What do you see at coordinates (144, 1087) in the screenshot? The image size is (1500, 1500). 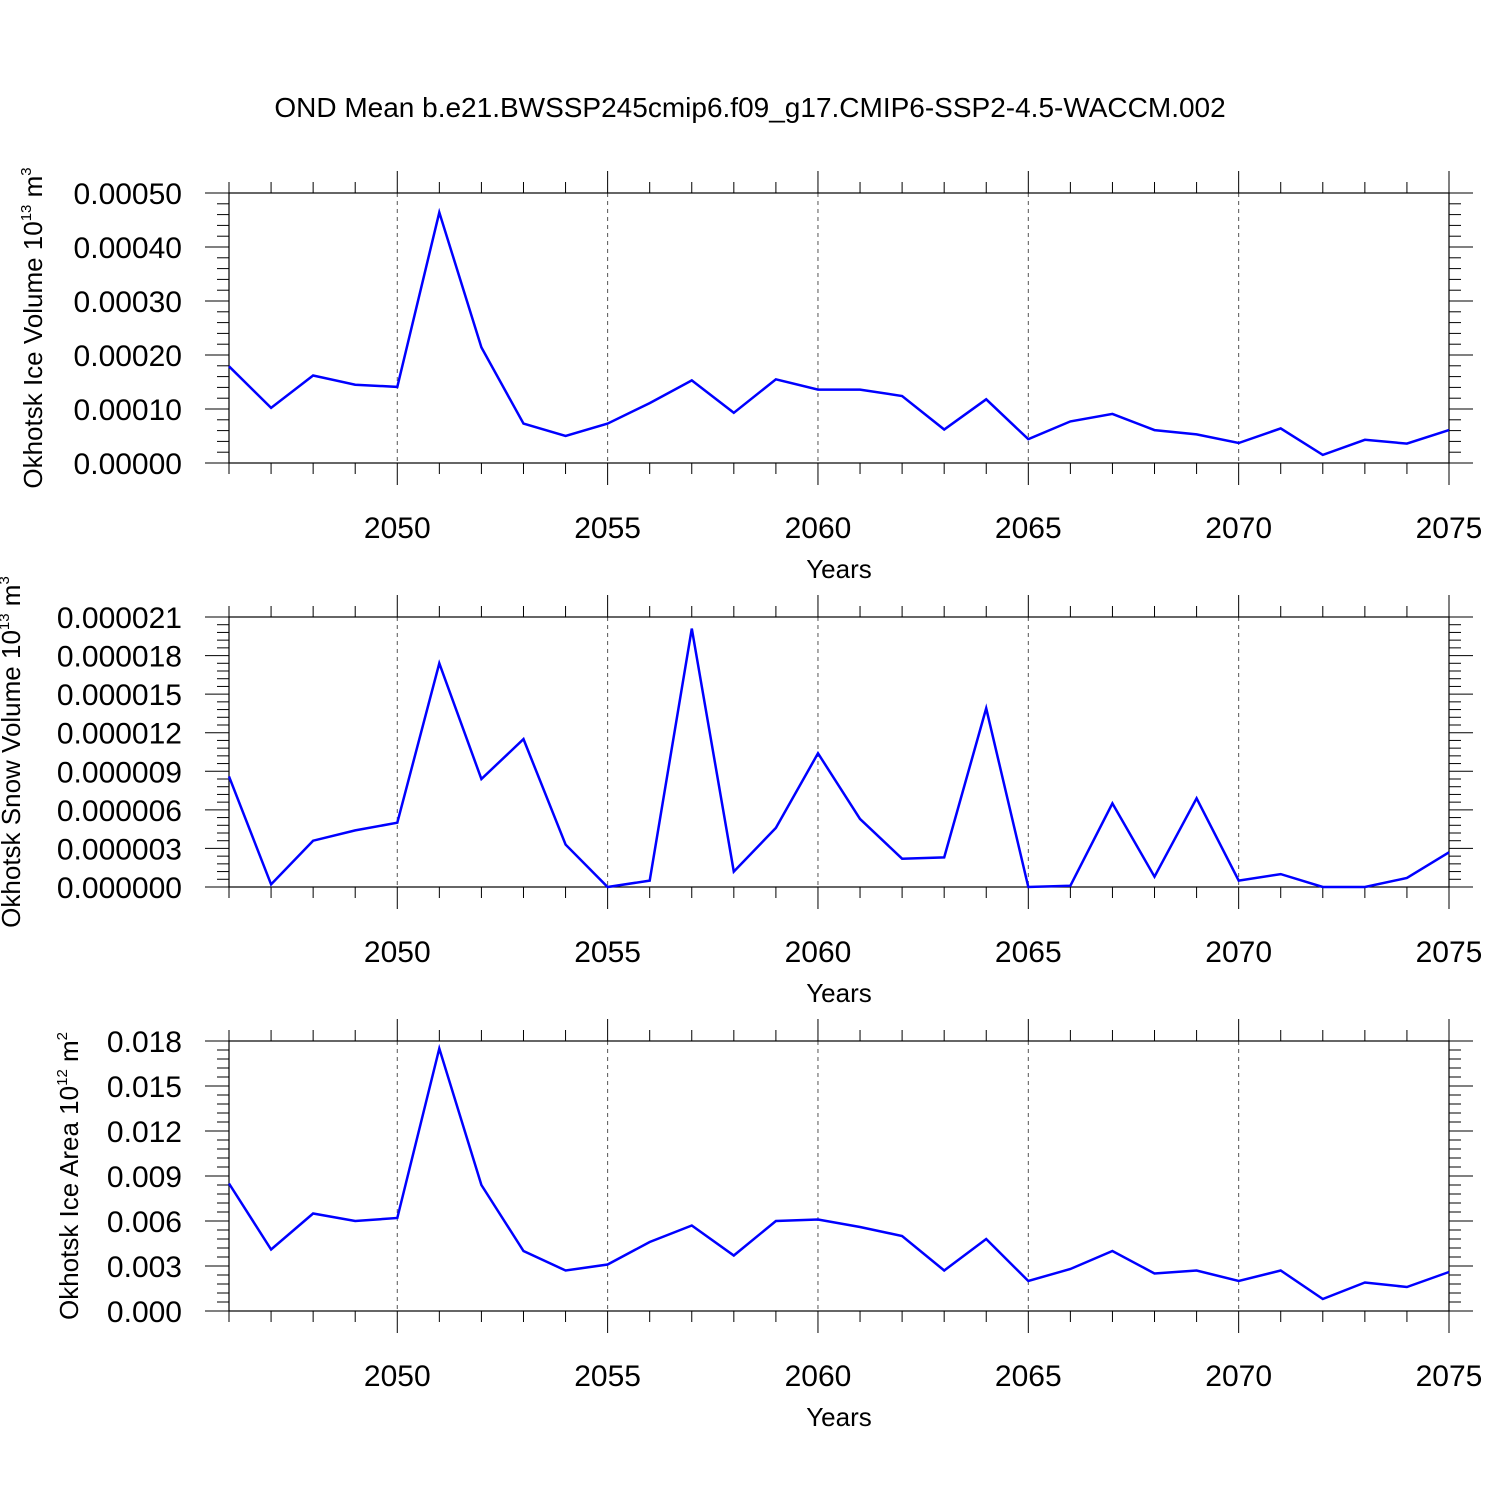 I see `y-tick-label-6: 0.015` at bounding box center [144, 1087].